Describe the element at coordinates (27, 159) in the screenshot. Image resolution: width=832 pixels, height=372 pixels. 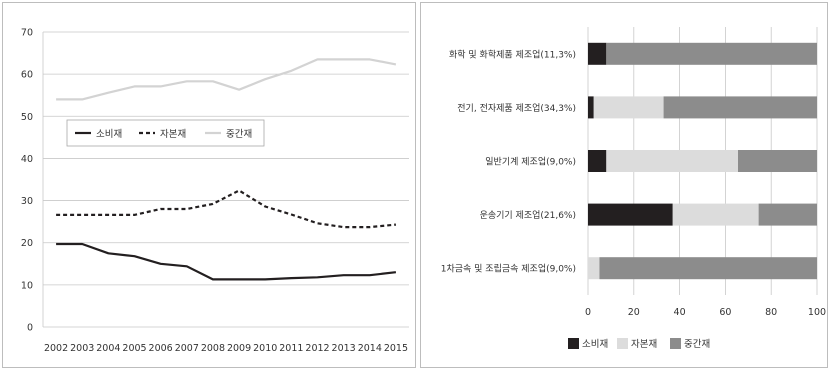
I see `y-tick-label: 40` at that location.